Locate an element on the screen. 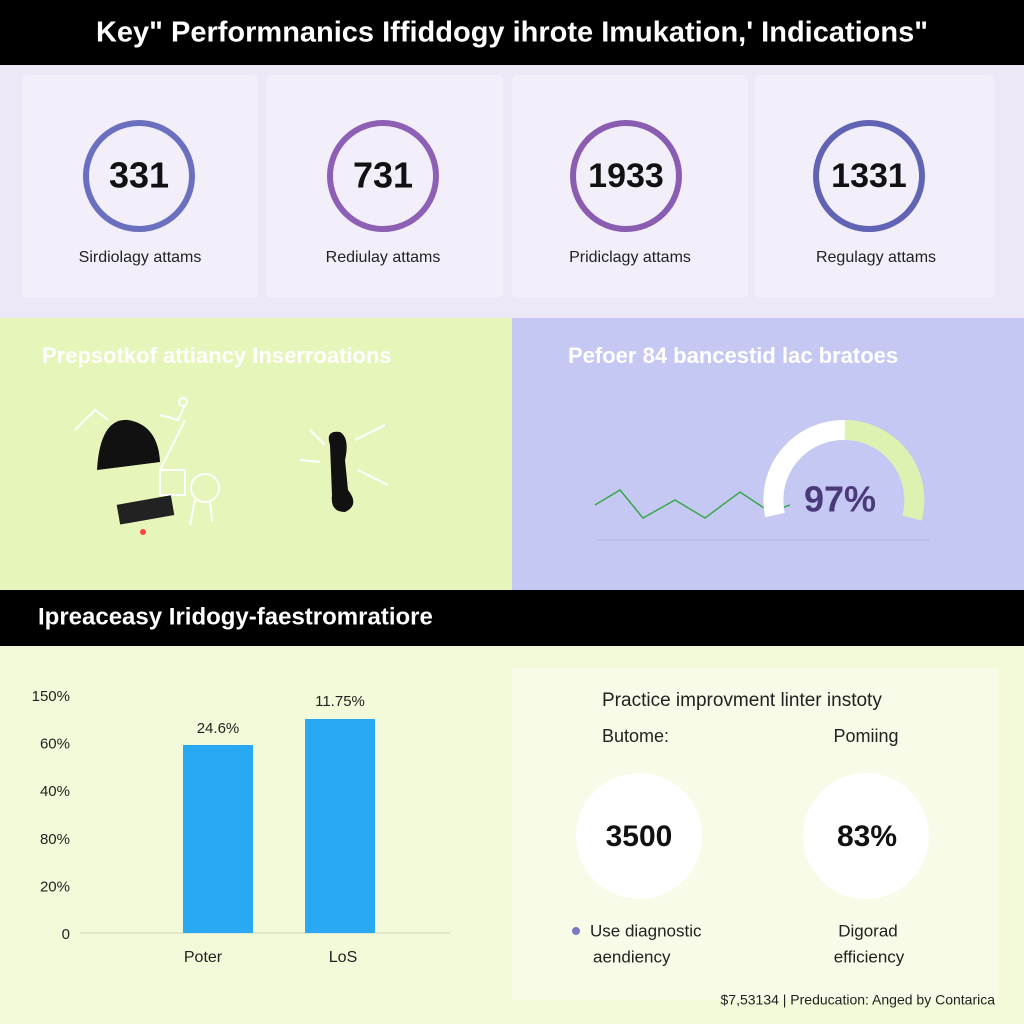  gauge-track is located at coordinates (804, 468).